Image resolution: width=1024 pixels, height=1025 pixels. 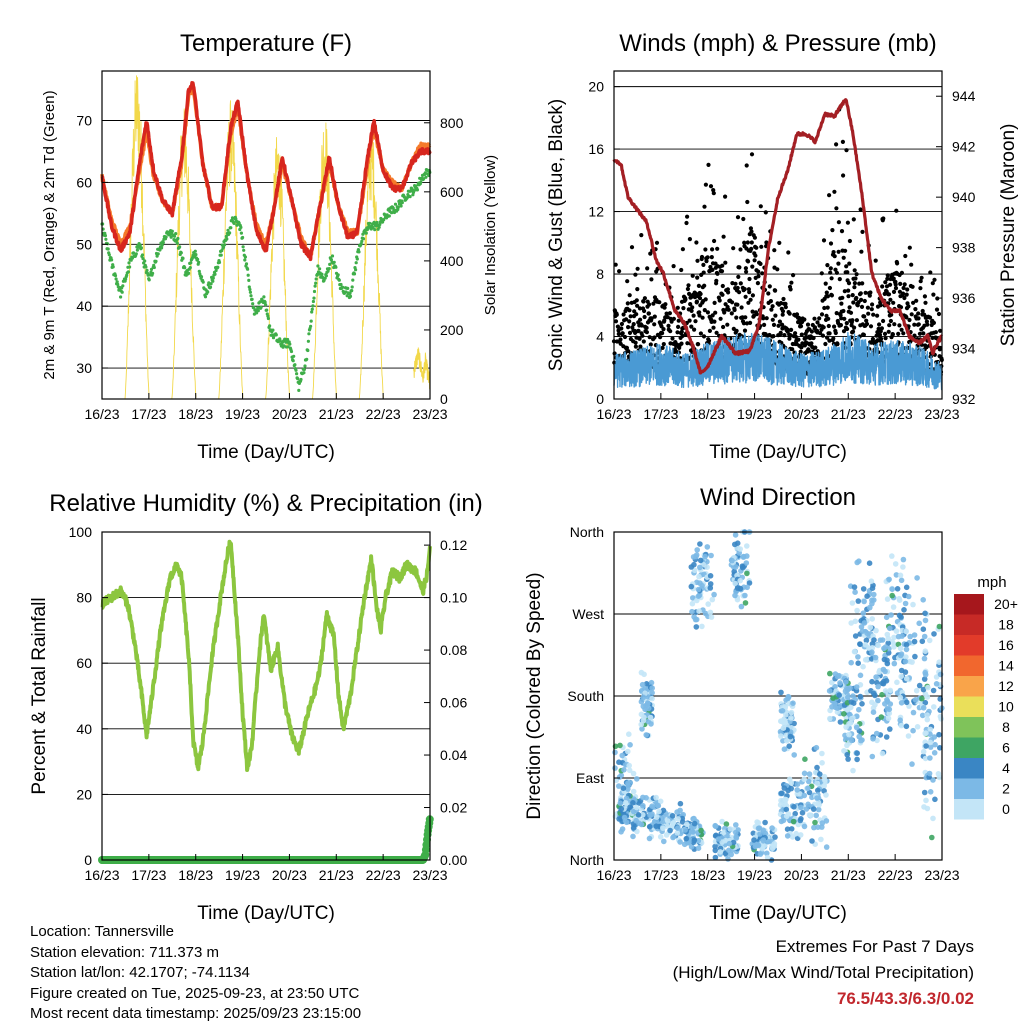 What do you see at coordinates (823, 972) in the screenshot?
I see `extremes-subtitle: (High/Low/Max Wind/Total Precipitation)` at bounding box center [823, 972].